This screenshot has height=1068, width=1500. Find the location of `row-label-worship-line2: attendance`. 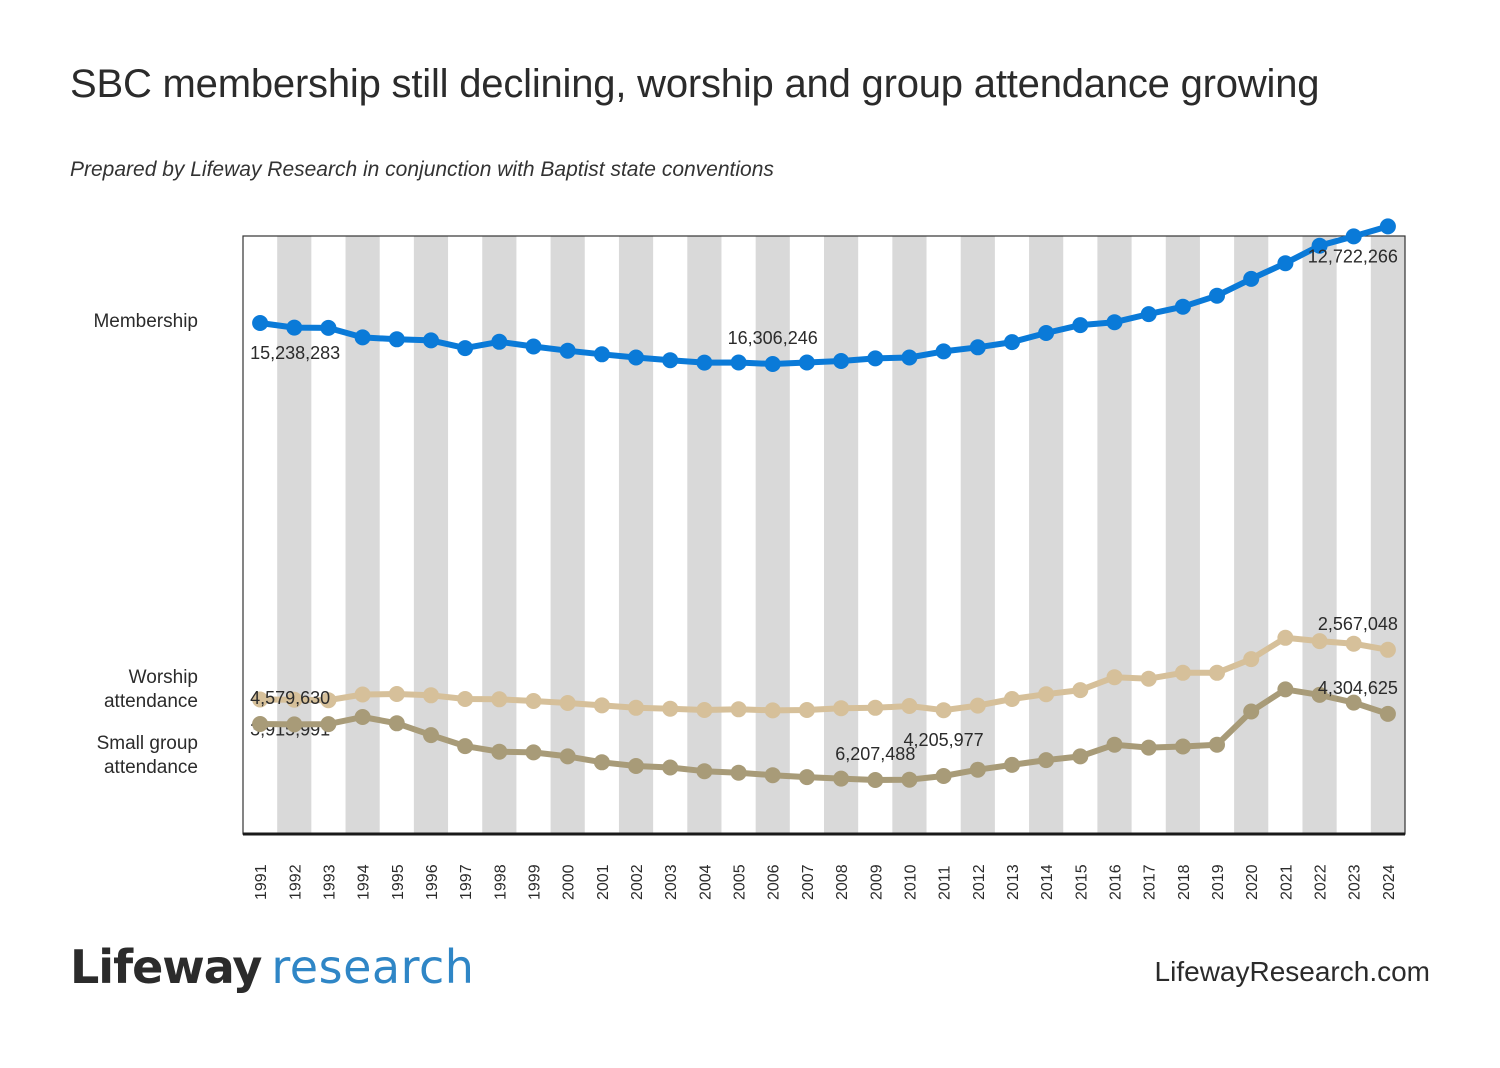

row-label-worship-line2: attendance is located at coordinates (151, 701).